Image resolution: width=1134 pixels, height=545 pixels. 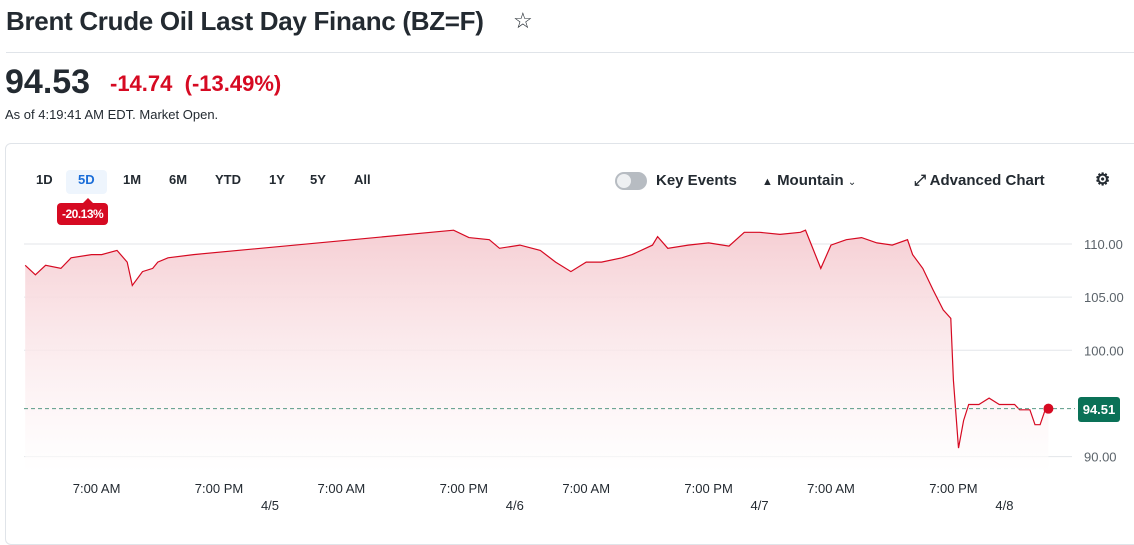 What do you see at coordinates (631, 181) in the screenshot?
I see `key-events-toggle` at bounding box center [631, 181].